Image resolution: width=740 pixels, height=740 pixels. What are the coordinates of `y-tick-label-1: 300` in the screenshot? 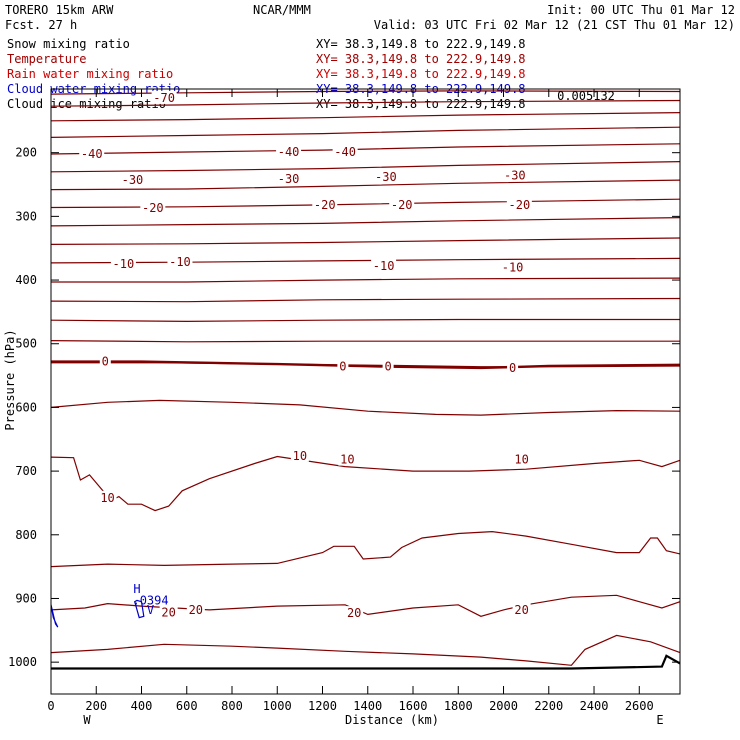 It's located at (26, 216).